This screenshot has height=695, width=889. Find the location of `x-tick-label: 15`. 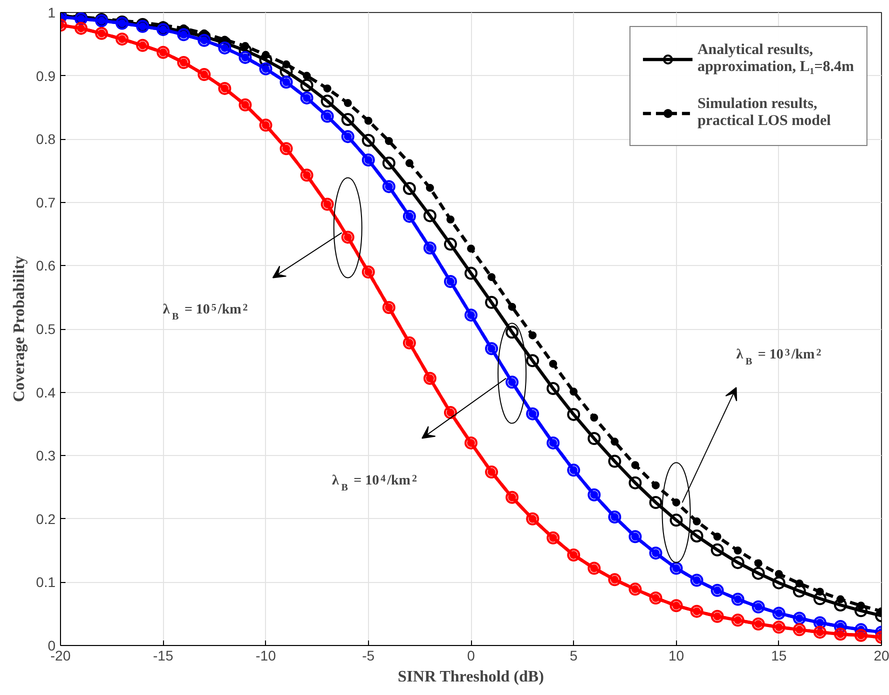

x-tick-label: 15 is located at coordinates (779, 656).